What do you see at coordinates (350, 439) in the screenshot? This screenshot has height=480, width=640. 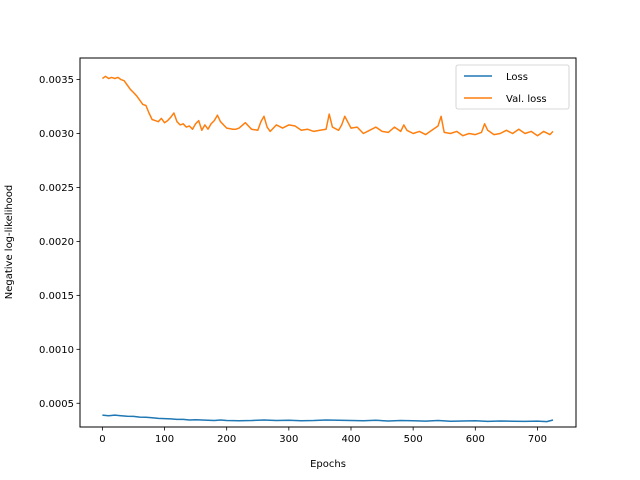 I see `x-tick-label: 400` at bounding box center [350, 439].